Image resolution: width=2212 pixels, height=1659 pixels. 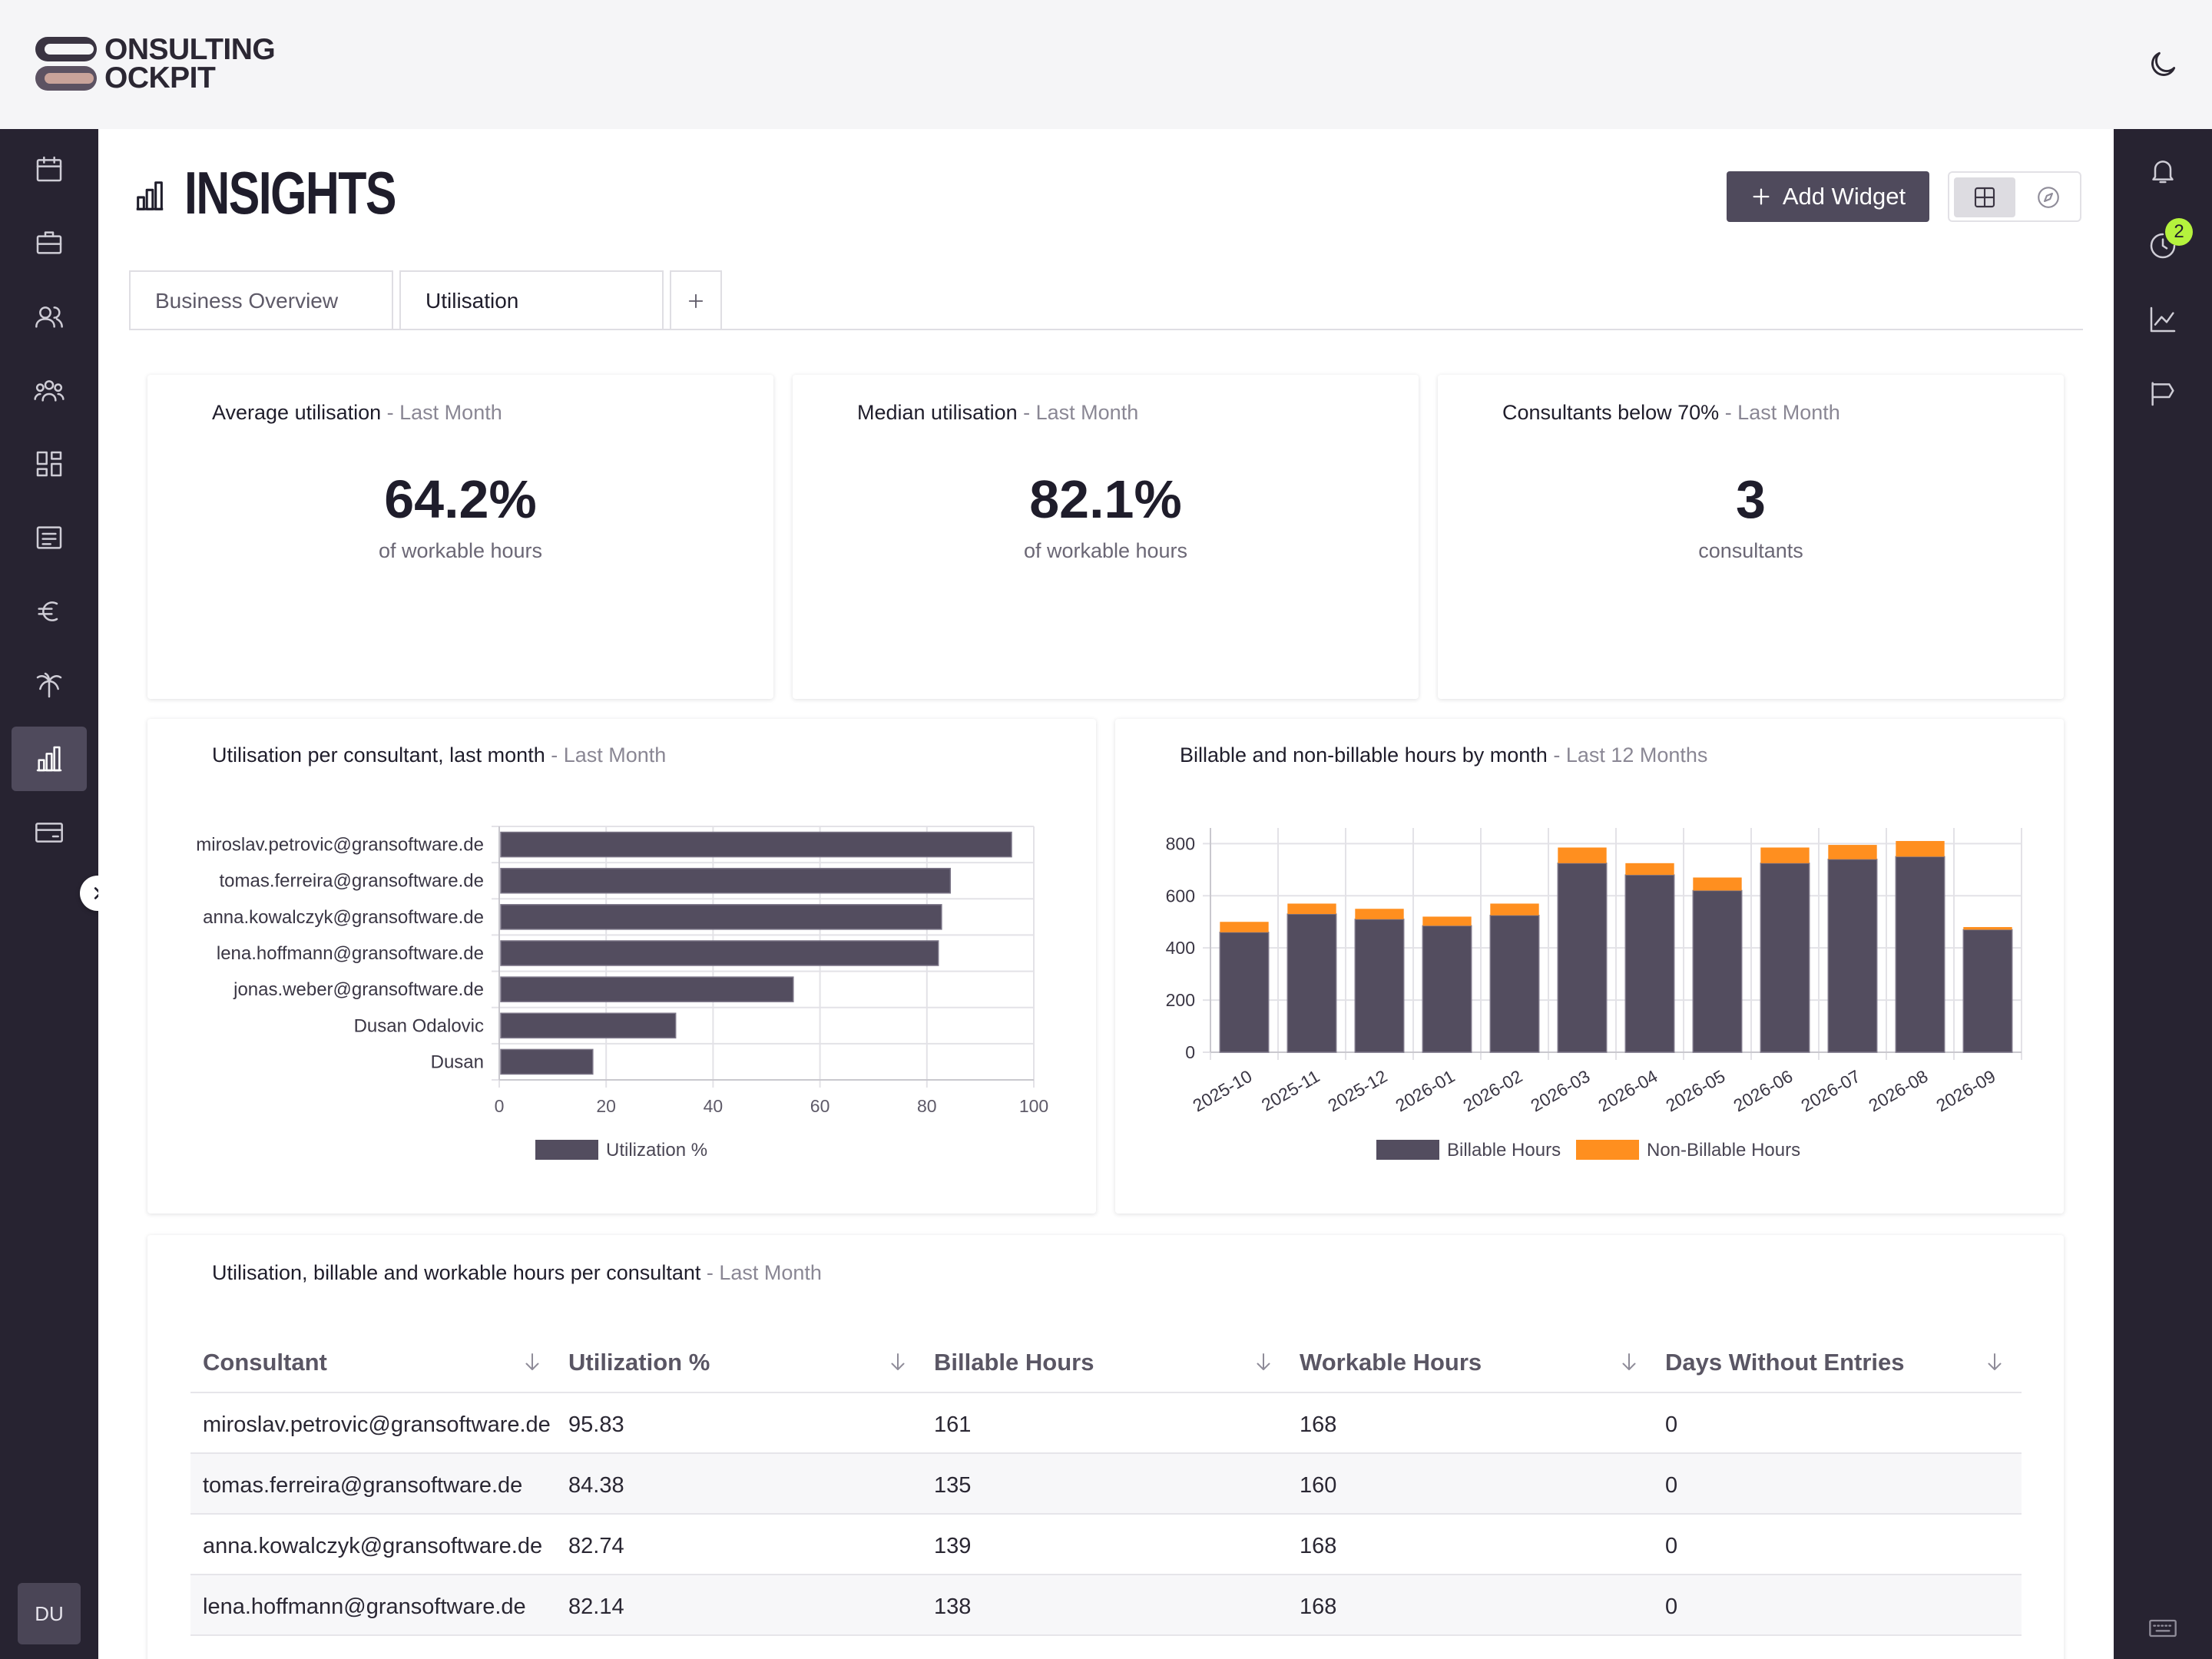 I want to click on sidebar-item-credit-card, so click(x=49, y=832).